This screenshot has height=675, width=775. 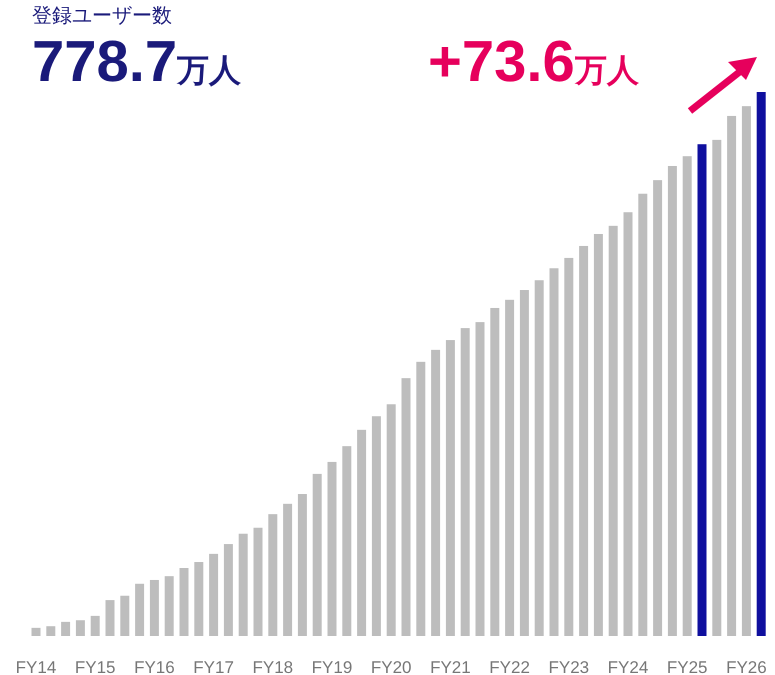 I want to click on x-tick-label: FY14, so click(x=36, y=666).